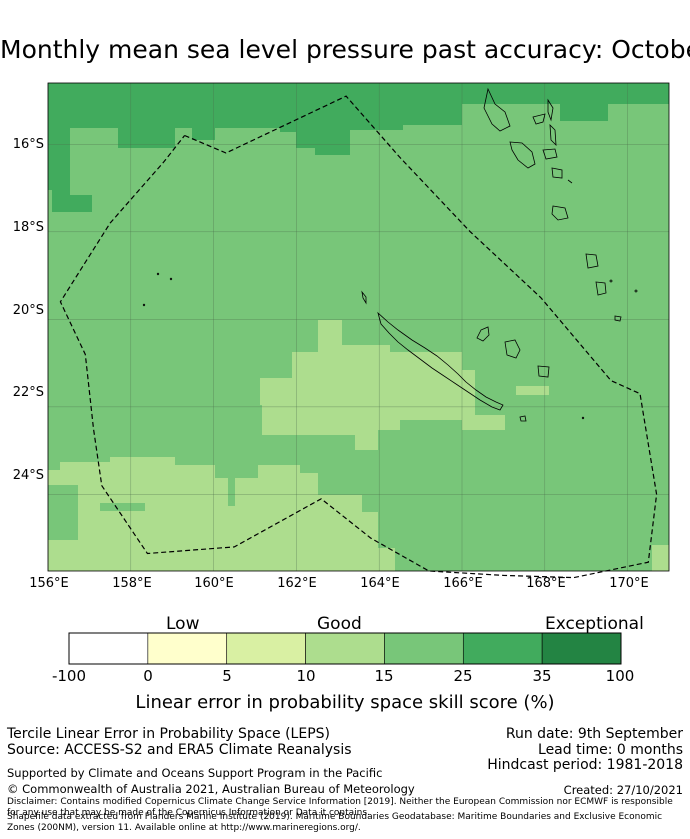 The height and width of the screenshot is (839, 690). I want to click on created-text: Created: 27/10/2021, so click(623, 790).